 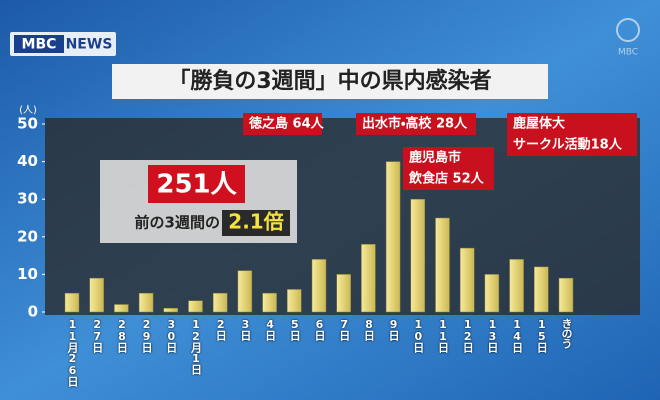 What do you see at coordinates (566, 333) in the screenshot?
I see `x-tick-label: きのう` at bounding box center [566, 333].